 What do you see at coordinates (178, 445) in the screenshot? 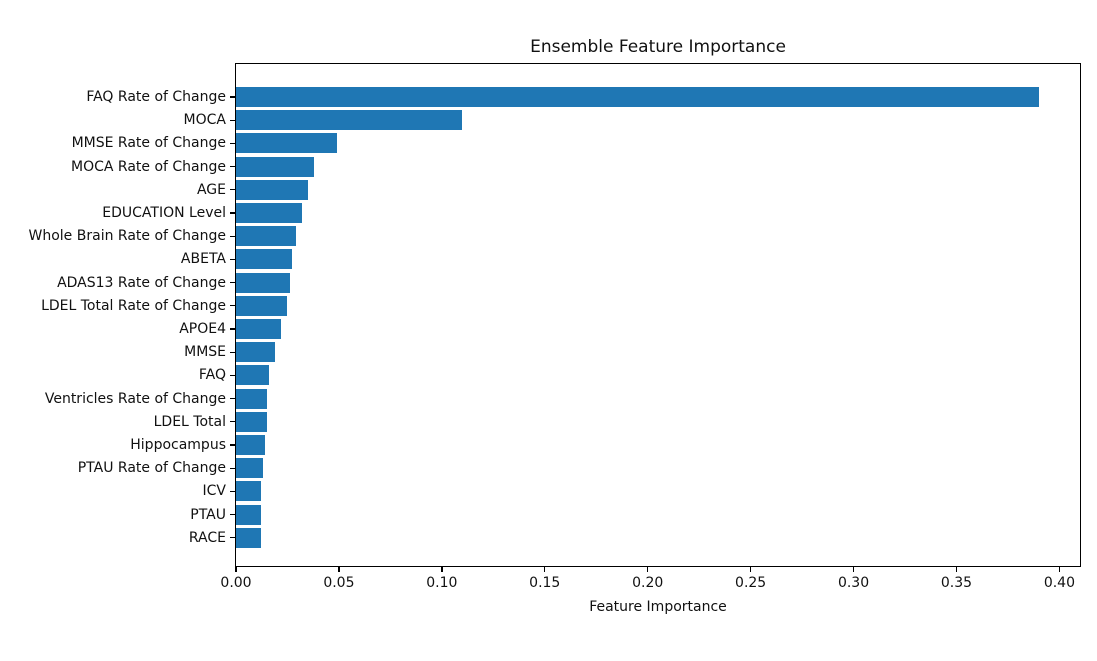
I see `y-tick-label: Hippocampus` at bounding box center [178, 445].